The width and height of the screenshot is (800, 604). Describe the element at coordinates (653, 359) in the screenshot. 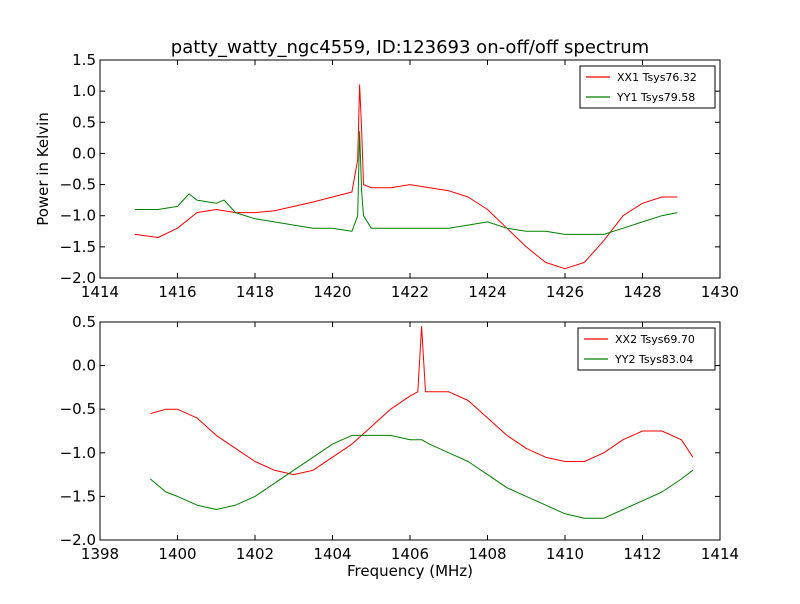

I see `legend-label: YY2 Tsys83.04` at that location.